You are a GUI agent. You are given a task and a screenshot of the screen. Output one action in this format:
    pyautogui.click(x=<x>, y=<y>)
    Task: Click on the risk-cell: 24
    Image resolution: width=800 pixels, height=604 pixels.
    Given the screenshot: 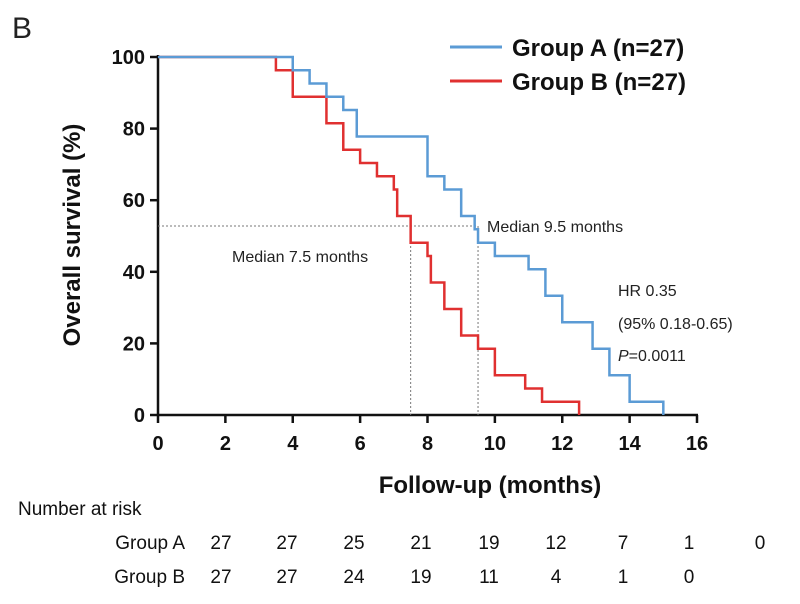 What is the action you would take?
    pyautogui.click(x=354, y=577)
    